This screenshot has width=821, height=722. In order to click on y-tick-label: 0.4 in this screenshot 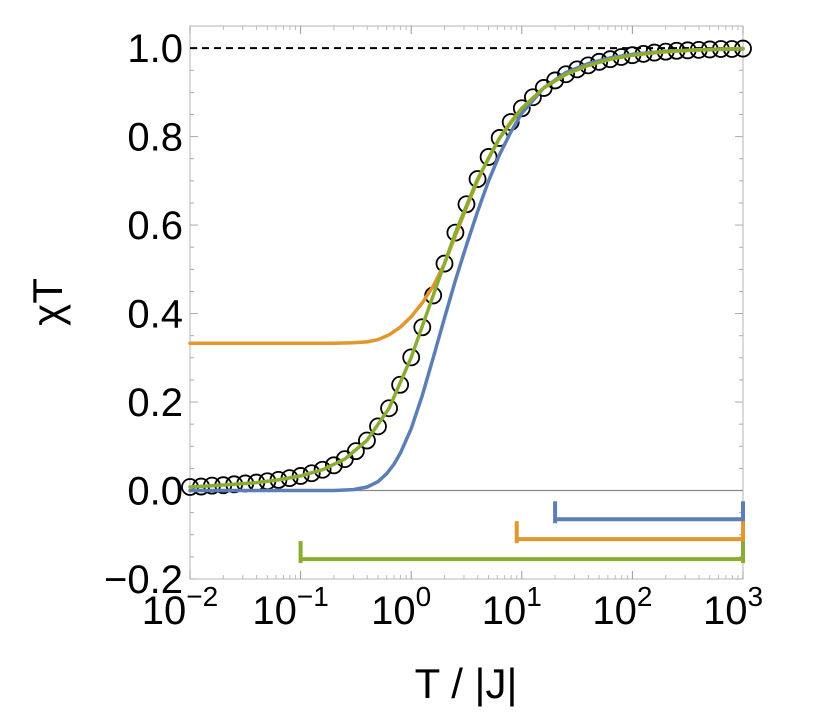, I will do `click(155, 315)`.